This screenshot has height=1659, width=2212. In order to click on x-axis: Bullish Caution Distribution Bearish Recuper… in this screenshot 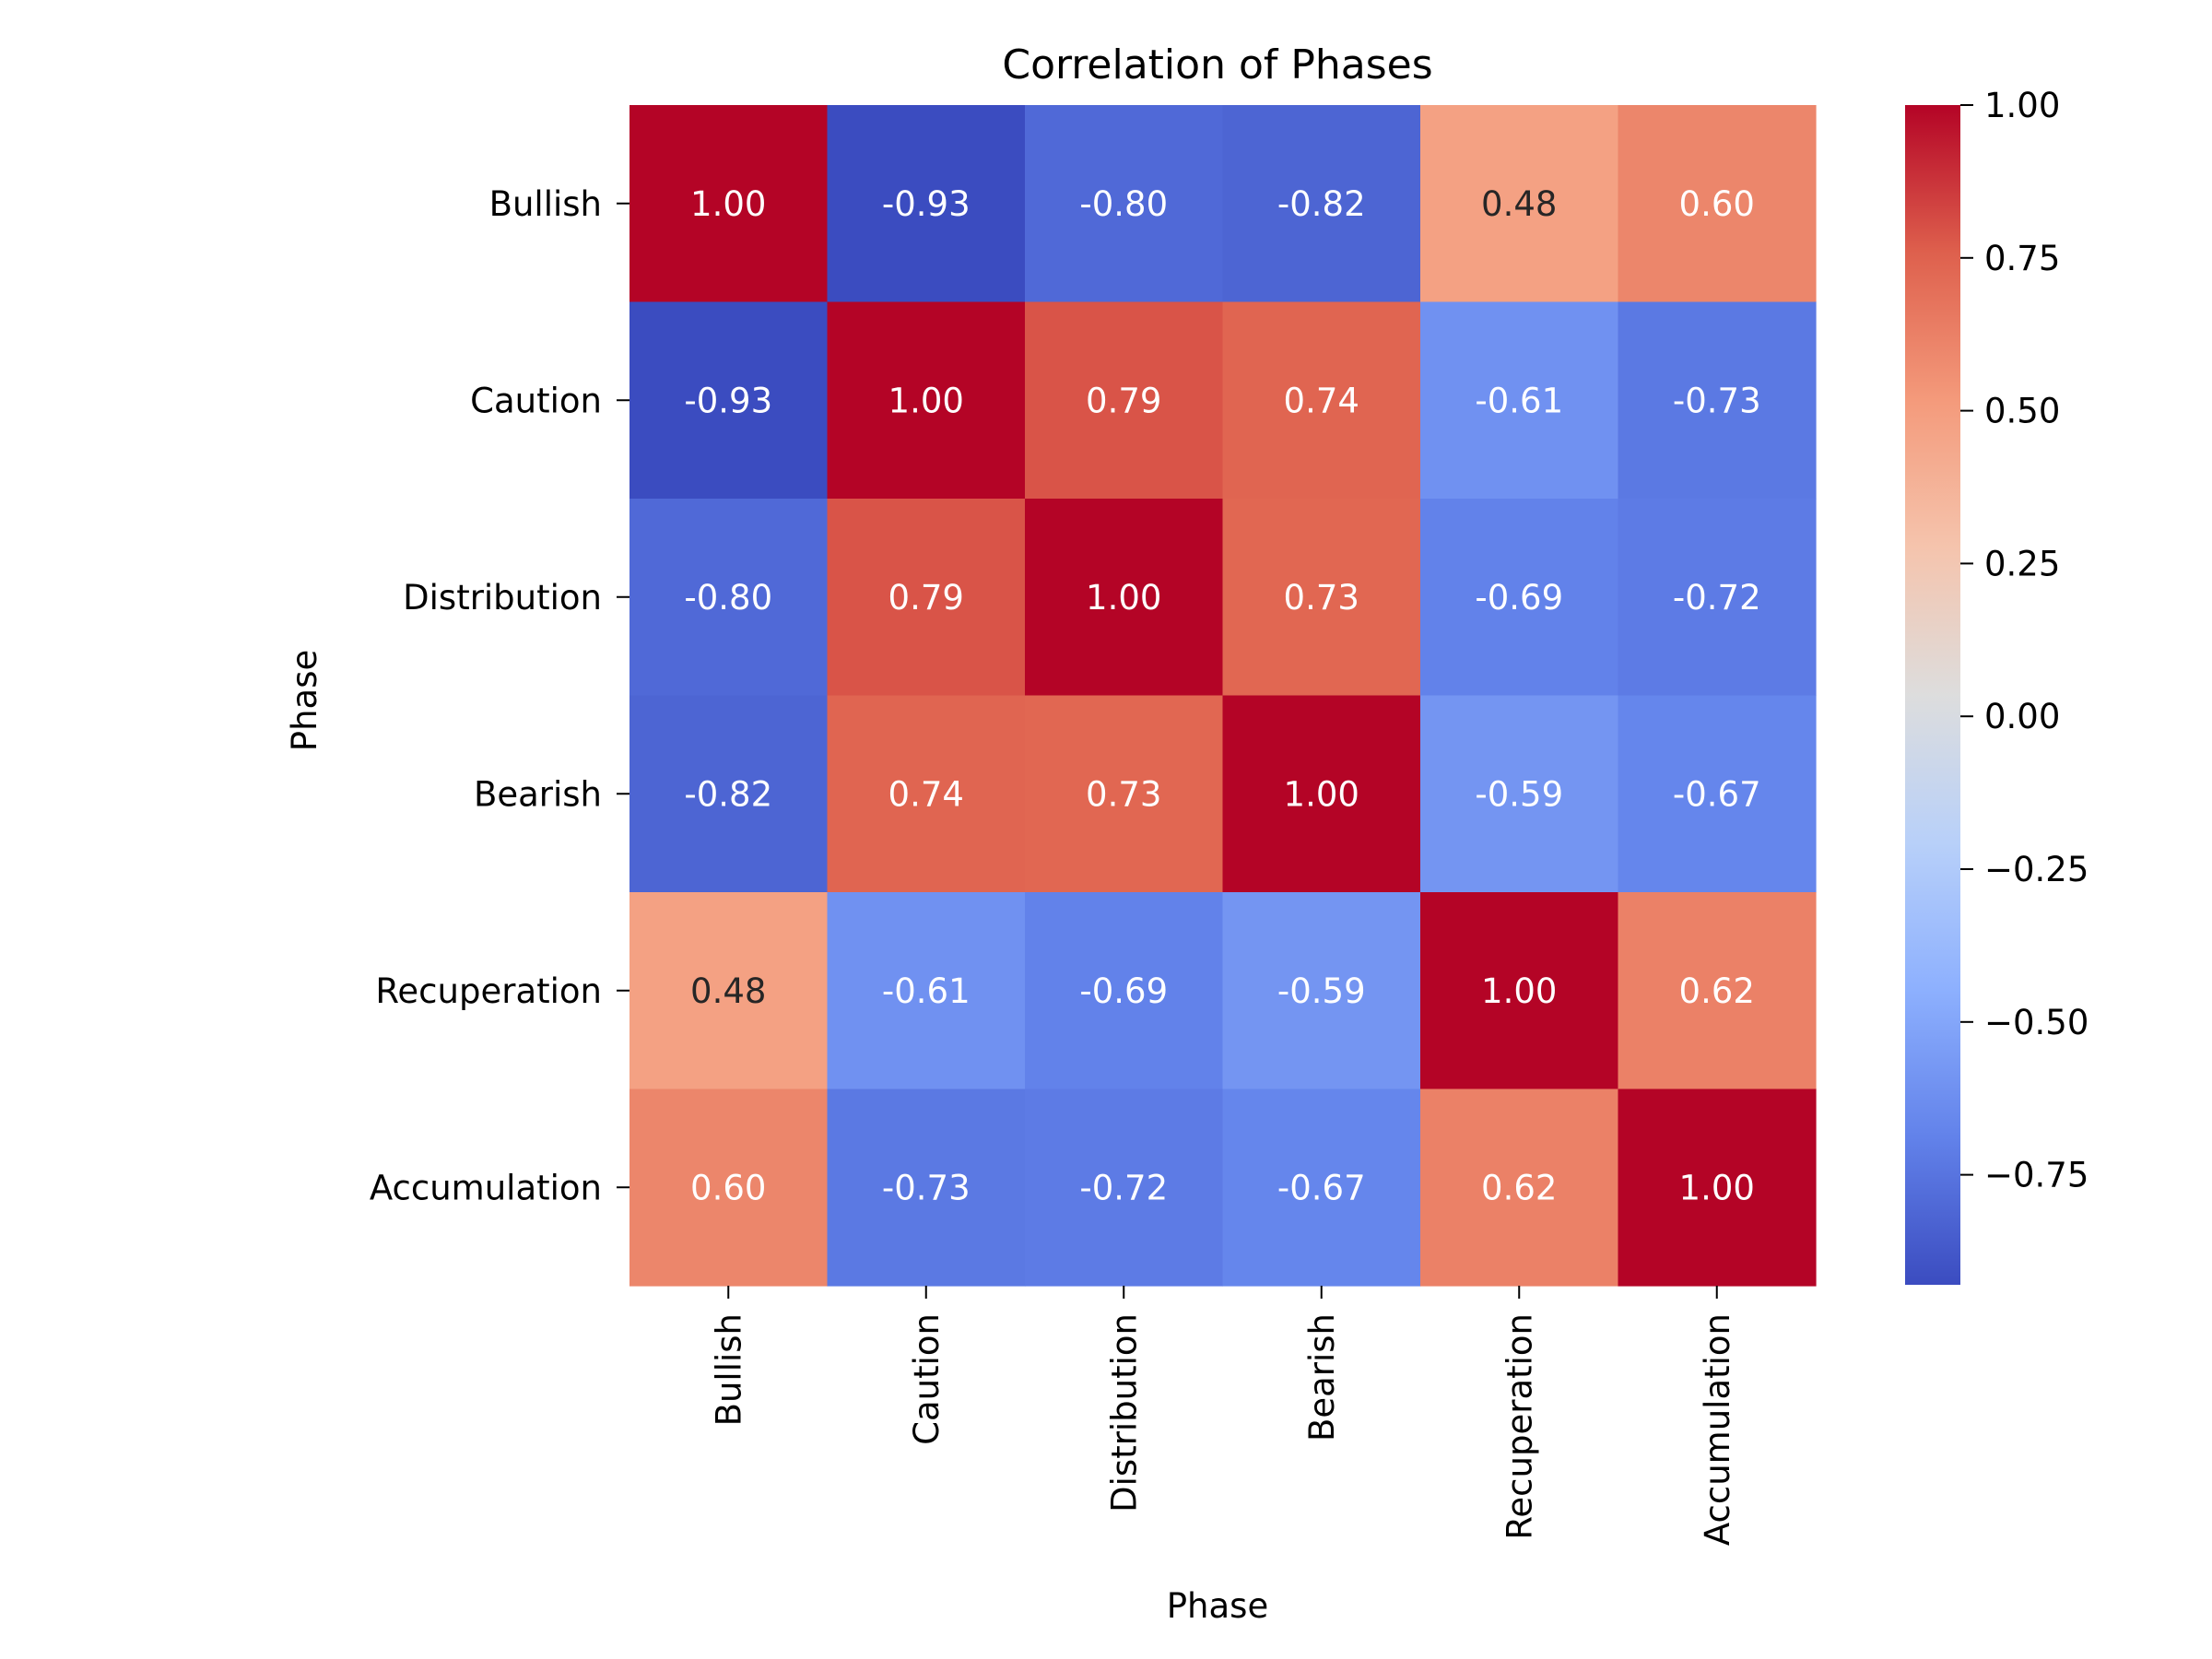, I will do `click(1223, 1416)`.